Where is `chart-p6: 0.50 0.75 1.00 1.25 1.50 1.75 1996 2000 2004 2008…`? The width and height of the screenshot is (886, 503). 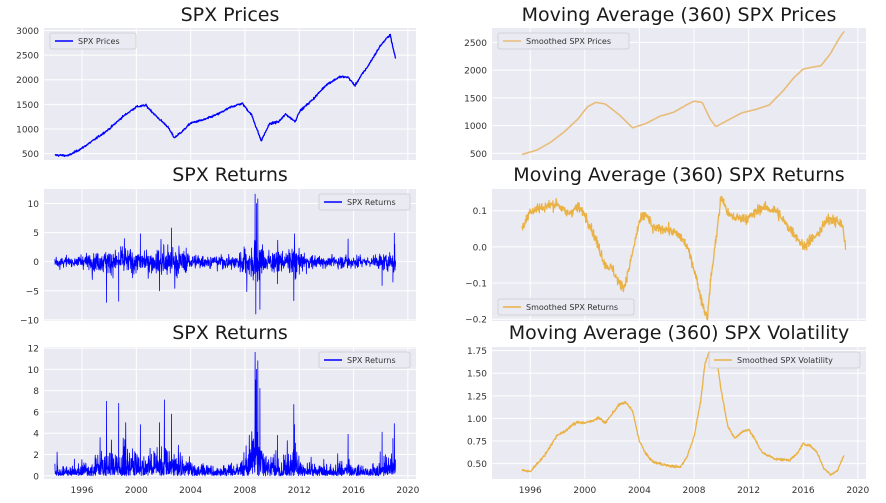
chart-p6: 0.50 0.75 1.00 1.25 1.50 1.75 1996 2000 2004 2008… is located at coordinates (668, 421).